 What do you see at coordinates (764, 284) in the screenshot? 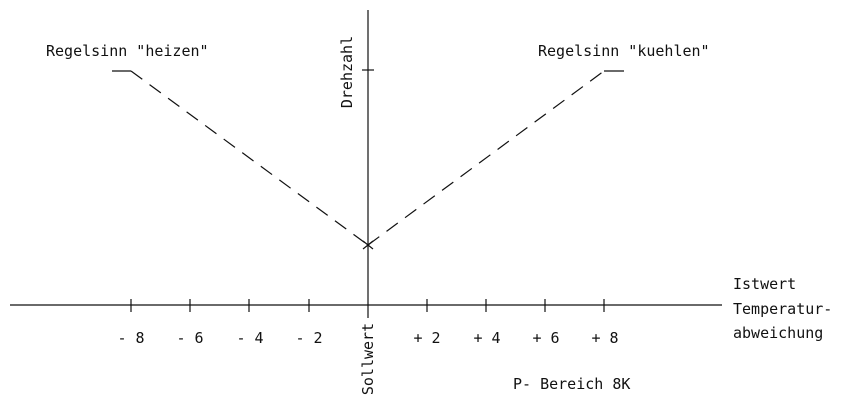
I see `x-axis-label-line1: Istwert` at bounding box center [764, 284].